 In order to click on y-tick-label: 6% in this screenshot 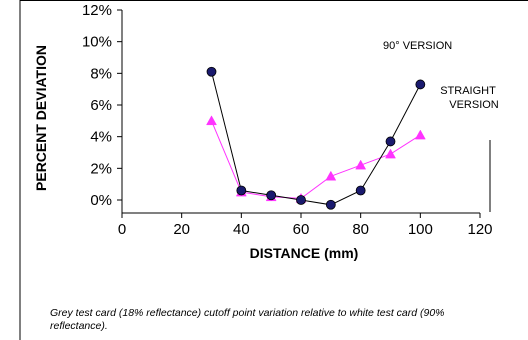, I will do `click(101, 105)`.